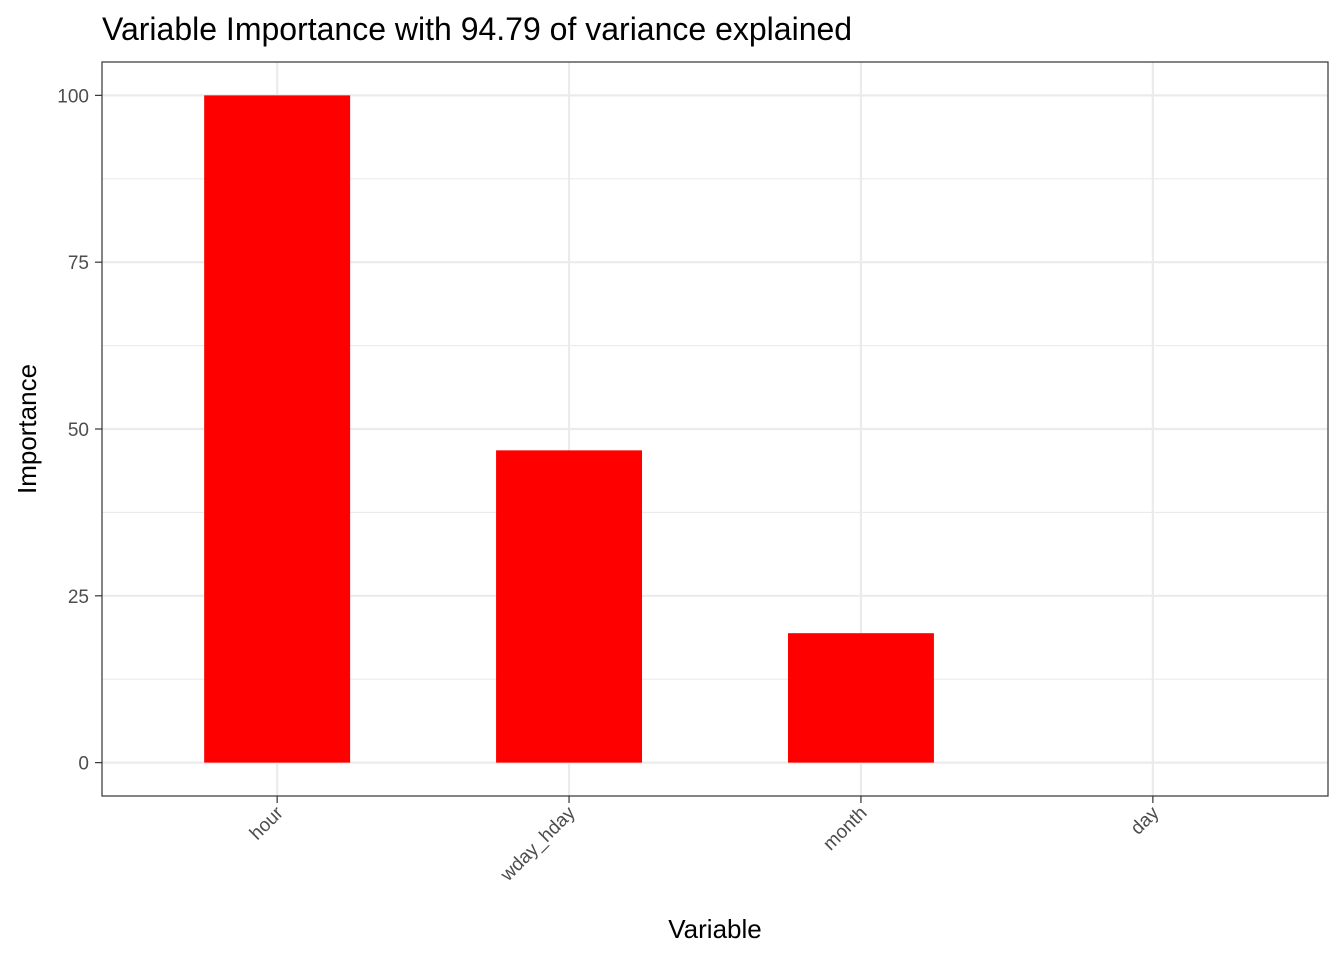 The width and height of the screenshot is (1344, 960). I want to click on y-axis-title: Importance, so click(27, 429).